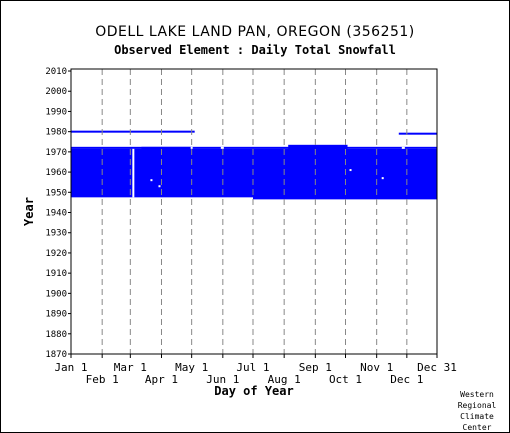 Image resolution: width=510 pixels, height=433 pixels. Describe the element at coordinates (56, 355) in the screenshot. I see `y-tick-label: 1870` at that location.